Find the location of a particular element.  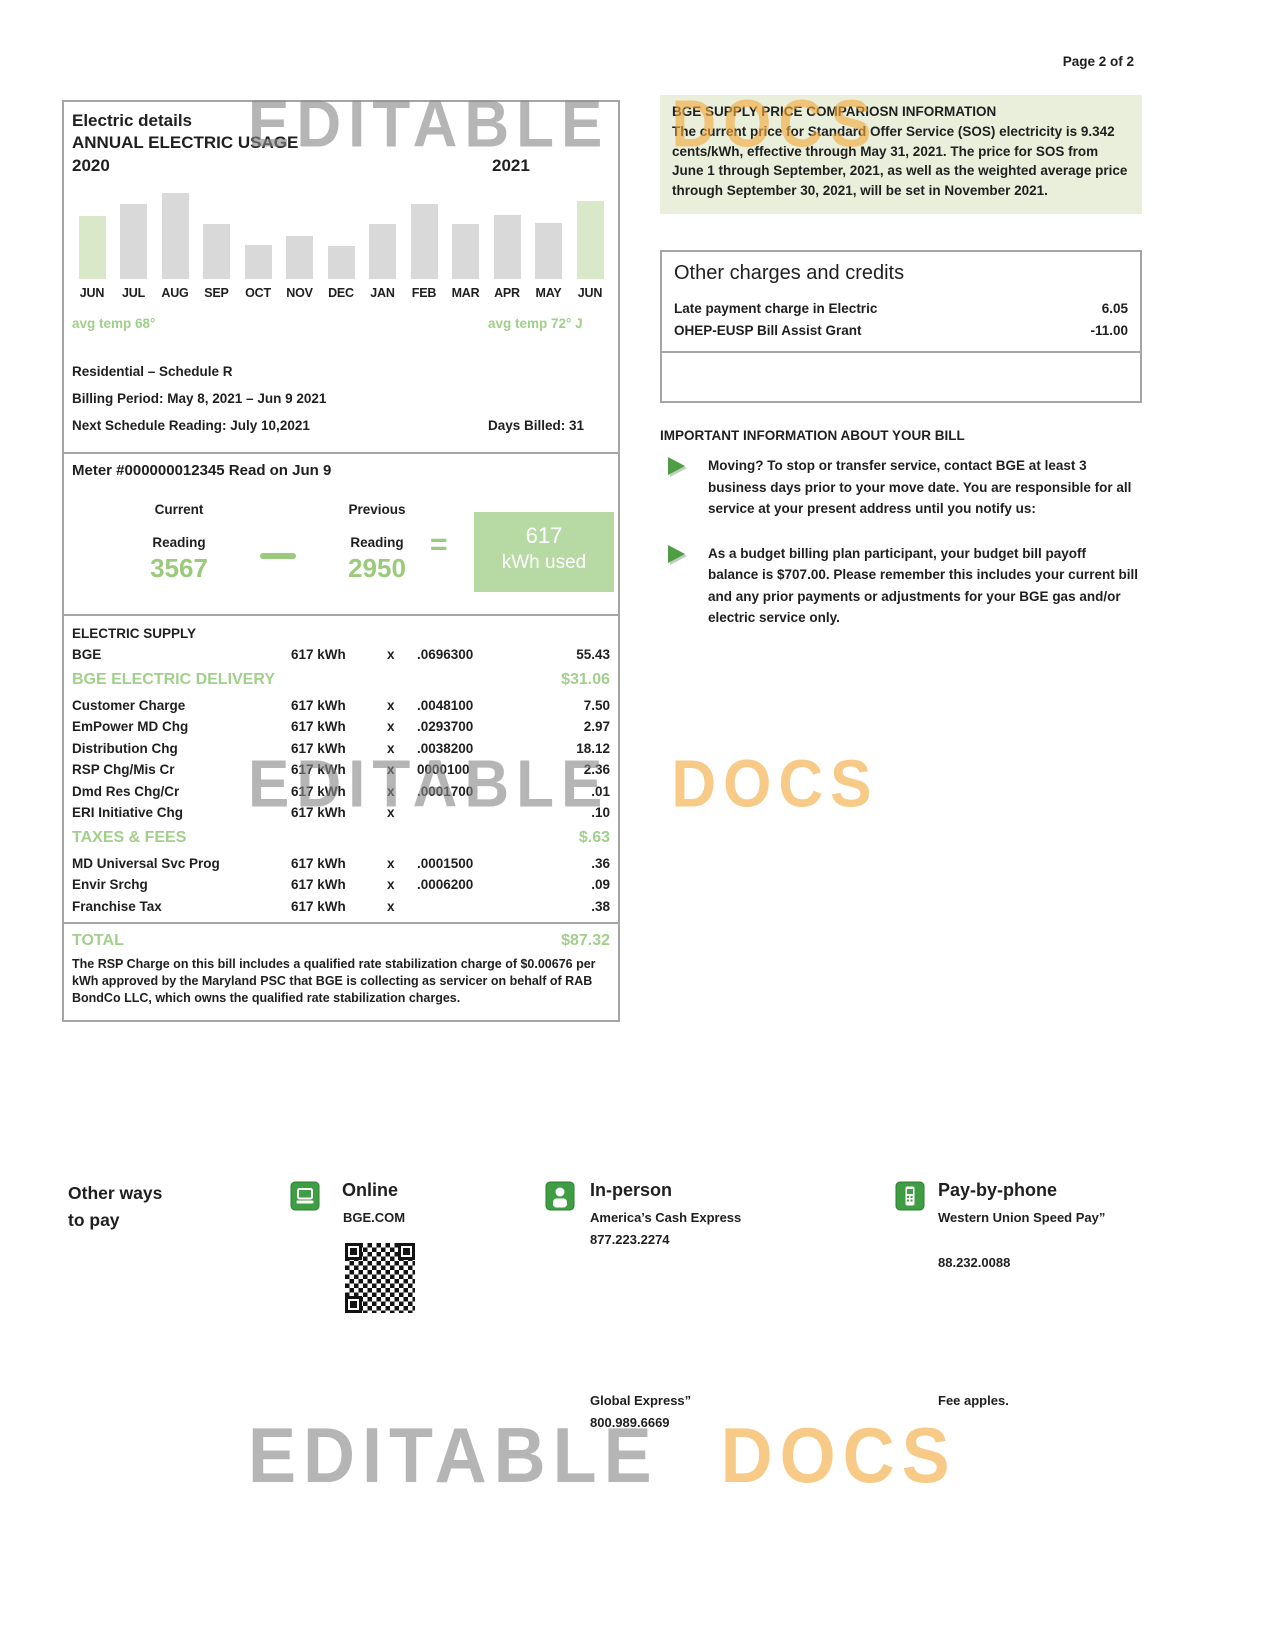

billing-period-line: Billing Period: May 8, 2021 – Jun 9 2021 is located at coordinates (199, 398).